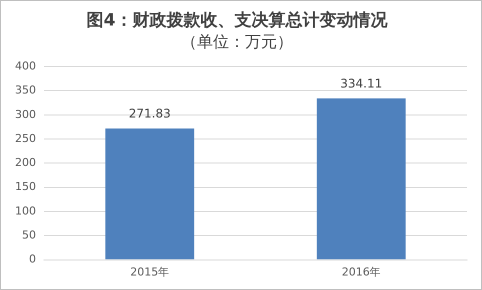 Image resolution: width=482 pixels, height=290 pixels. What do you see at coordinates (25, 90) in the screenshot?
I see `y-tick-label: 350` at bounding box center [25, 90].